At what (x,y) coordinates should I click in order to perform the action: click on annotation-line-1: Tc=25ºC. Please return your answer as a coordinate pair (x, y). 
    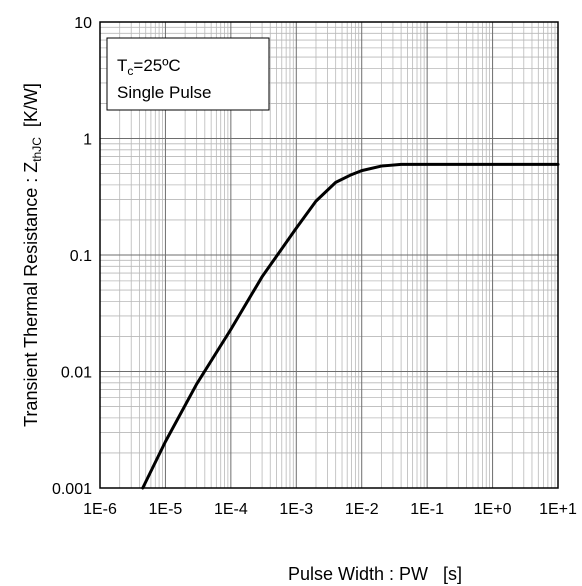
    Looking at the image, I should click on (149, 67).